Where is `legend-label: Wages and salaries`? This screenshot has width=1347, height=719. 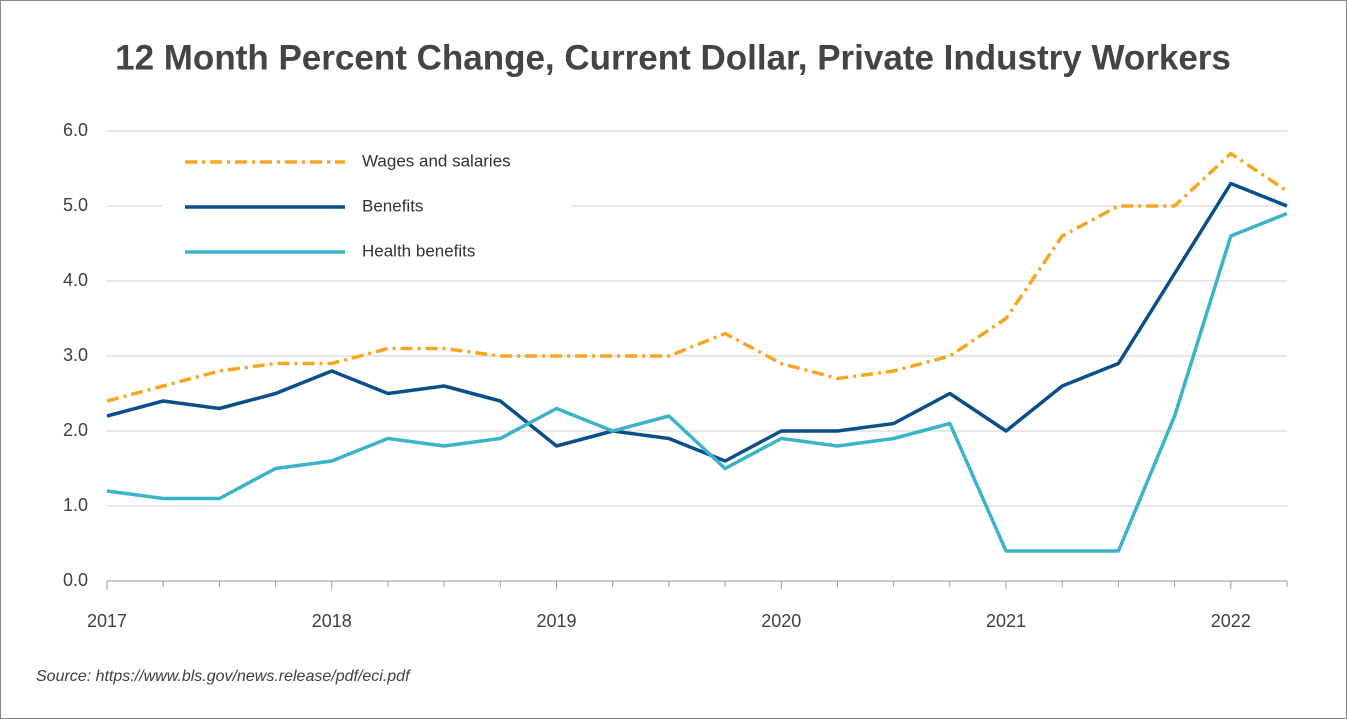
legend-label: Wages and salaries is located at coordinates (436, 160).